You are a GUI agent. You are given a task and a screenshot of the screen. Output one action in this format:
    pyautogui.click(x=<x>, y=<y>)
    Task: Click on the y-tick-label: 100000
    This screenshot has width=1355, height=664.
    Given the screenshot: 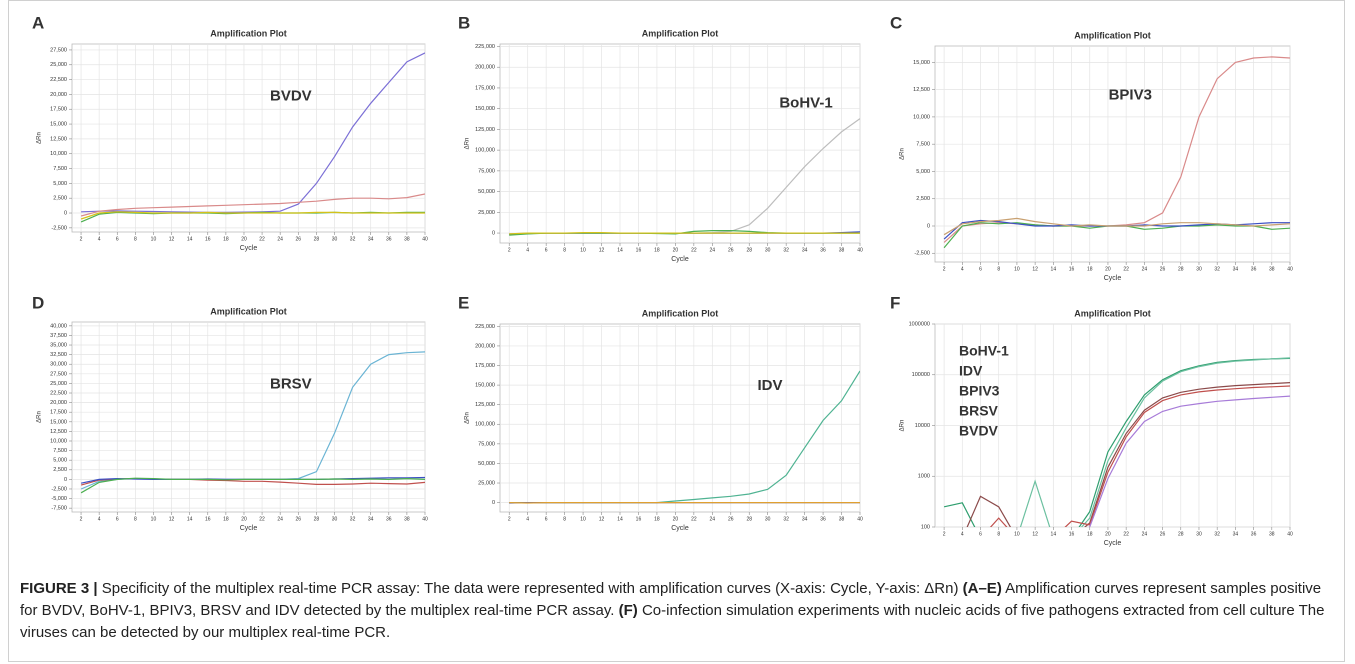 What is the action you would take?
    pyautogui.click(x=921, y=375)
    